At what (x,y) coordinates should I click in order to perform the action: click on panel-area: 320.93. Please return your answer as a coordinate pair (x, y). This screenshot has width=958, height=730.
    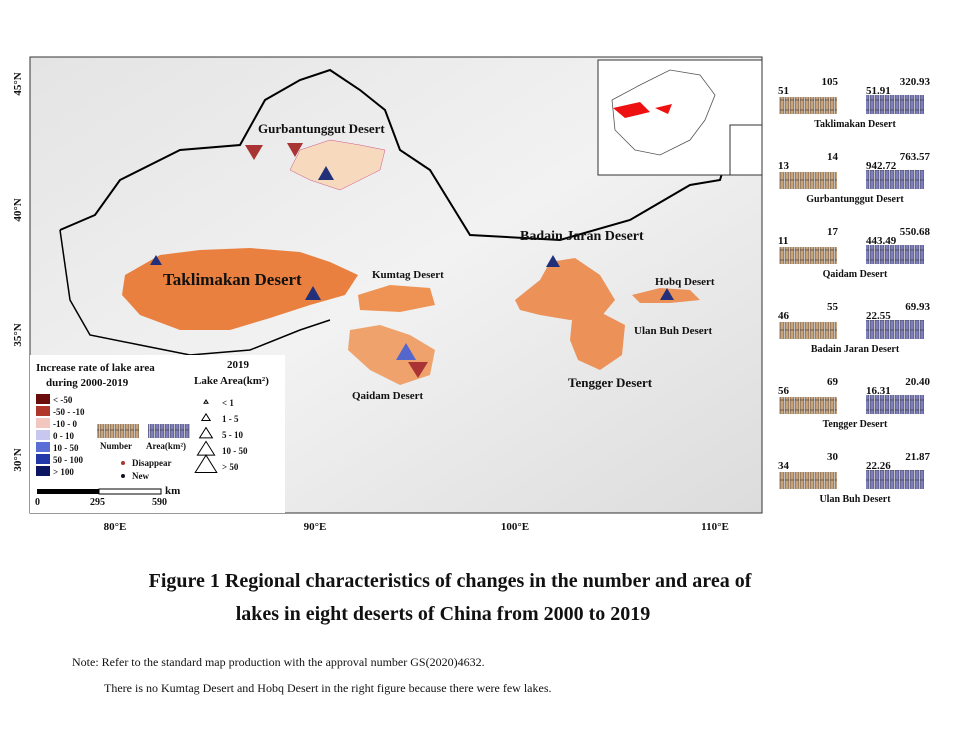
    Looking at the image, I should click on (915, 82).